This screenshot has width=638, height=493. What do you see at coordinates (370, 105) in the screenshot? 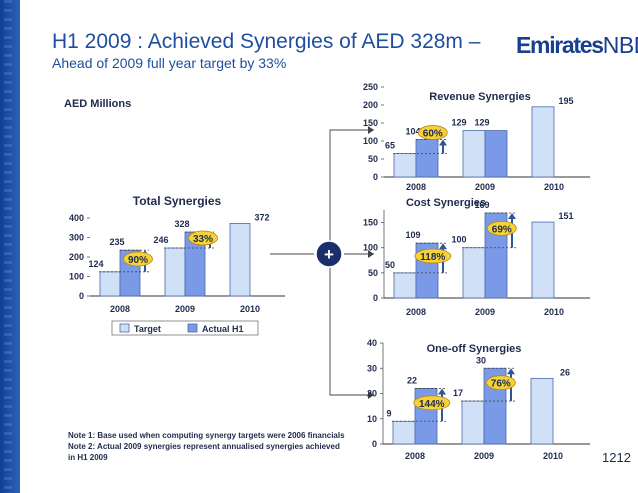
I see `y-tick-label: 200` at bounding box center [370, 105].